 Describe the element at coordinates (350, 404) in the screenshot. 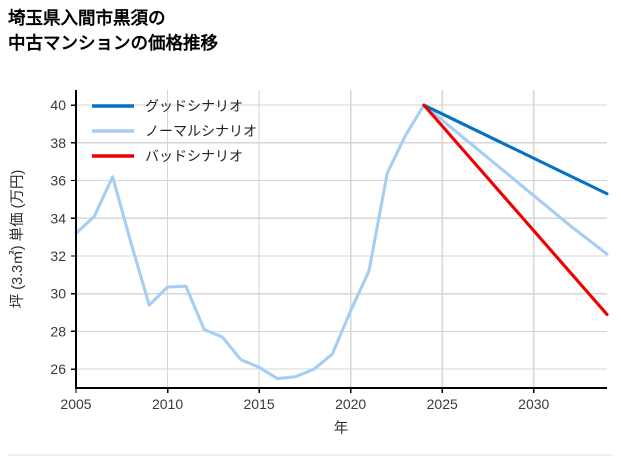

I see `x-tick-label: 2020` at that location.